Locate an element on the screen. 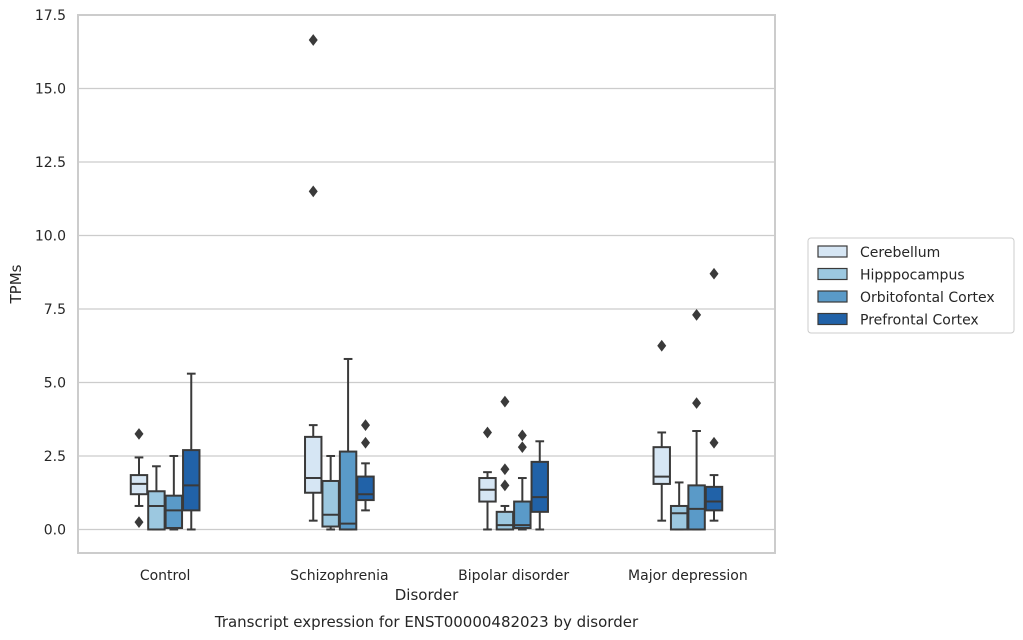 This screenshot has height=640, width=1023. legend-item: Hipppocampus is located at coordinates (891, 275).